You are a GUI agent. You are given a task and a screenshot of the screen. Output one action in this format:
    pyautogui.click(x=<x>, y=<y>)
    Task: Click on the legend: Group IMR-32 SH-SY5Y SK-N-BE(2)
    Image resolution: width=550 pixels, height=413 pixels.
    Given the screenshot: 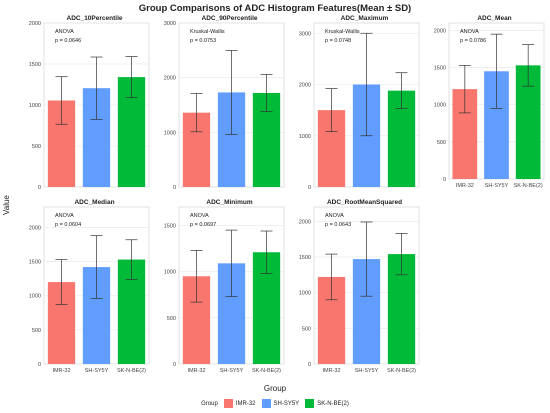 What is the action you would take?
    pyautogui.click(x=275, y=403)
    